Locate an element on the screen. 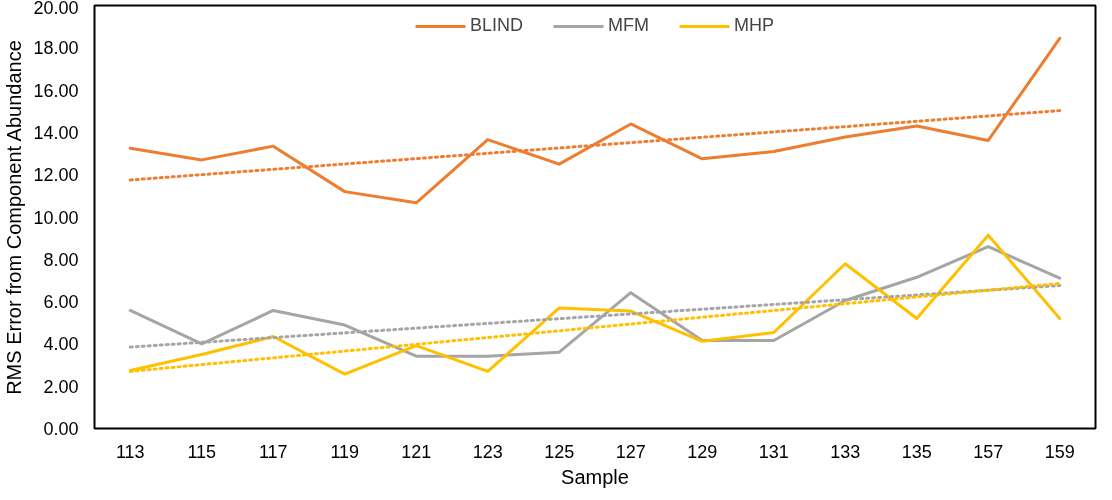 This screenshot has width=1112, height=500. x-tick-label: 129 is located at coordinates (702, 451).